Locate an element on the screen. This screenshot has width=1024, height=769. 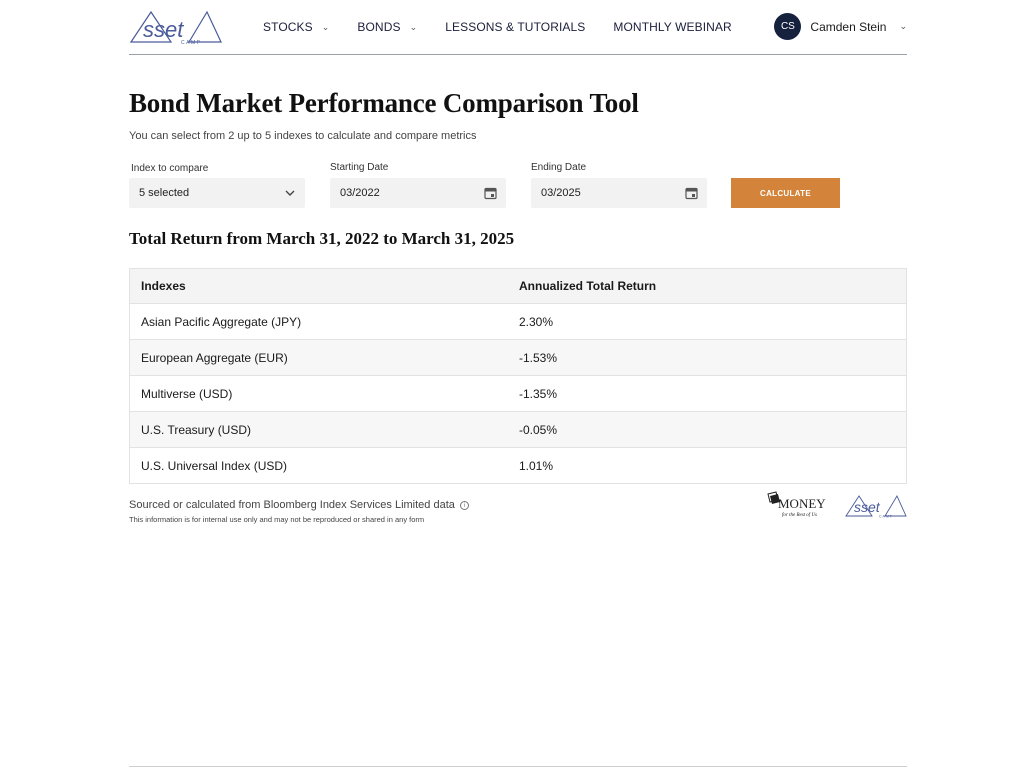
start-date-input: 03/2022 is located at coordinates (418, 193).